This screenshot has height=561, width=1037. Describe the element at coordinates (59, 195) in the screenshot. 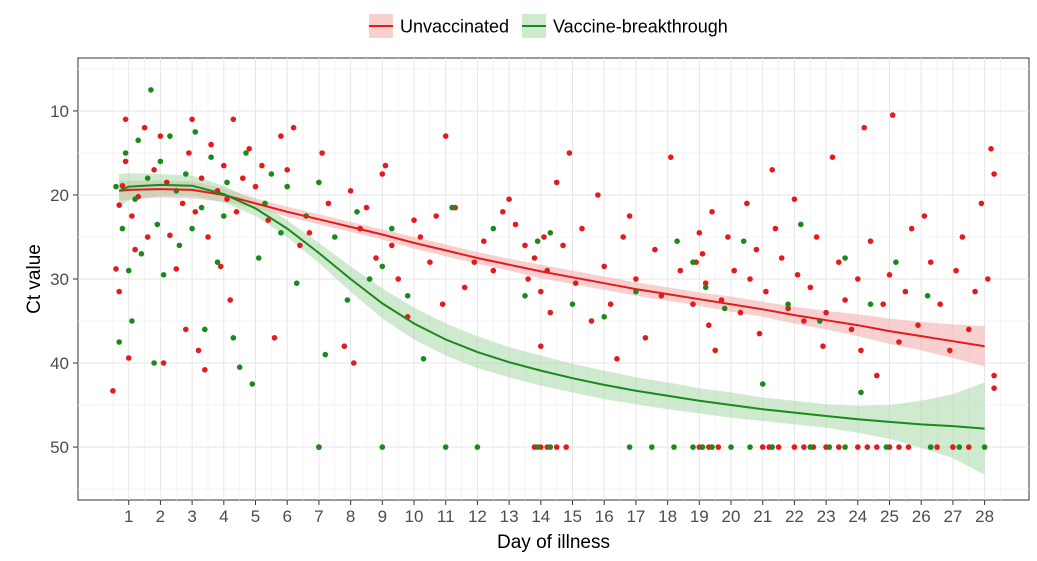

I see `y-tick-label: 20` at that location.